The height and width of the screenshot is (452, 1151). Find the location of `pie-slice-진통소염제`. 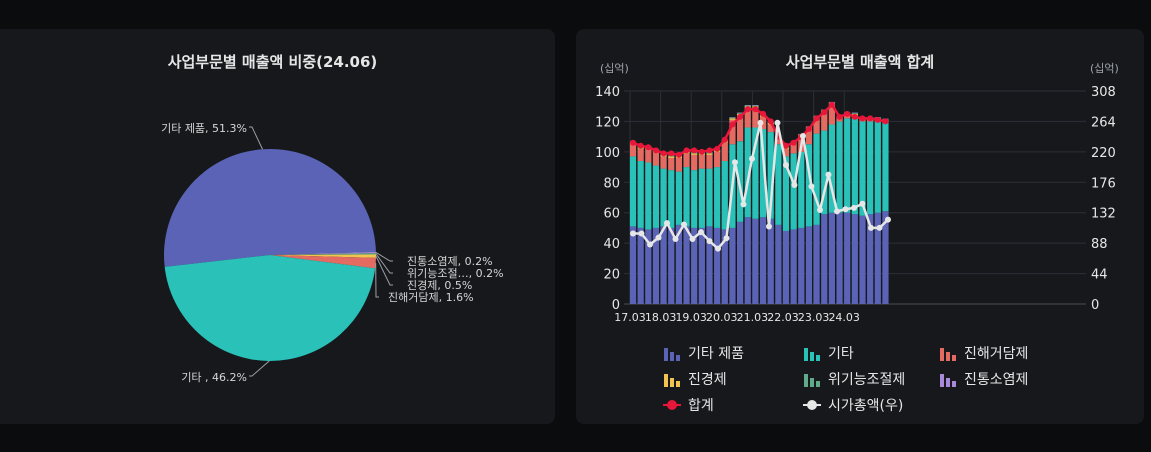

pie-slice-진통소염제 is located at coordinates (323, 253).